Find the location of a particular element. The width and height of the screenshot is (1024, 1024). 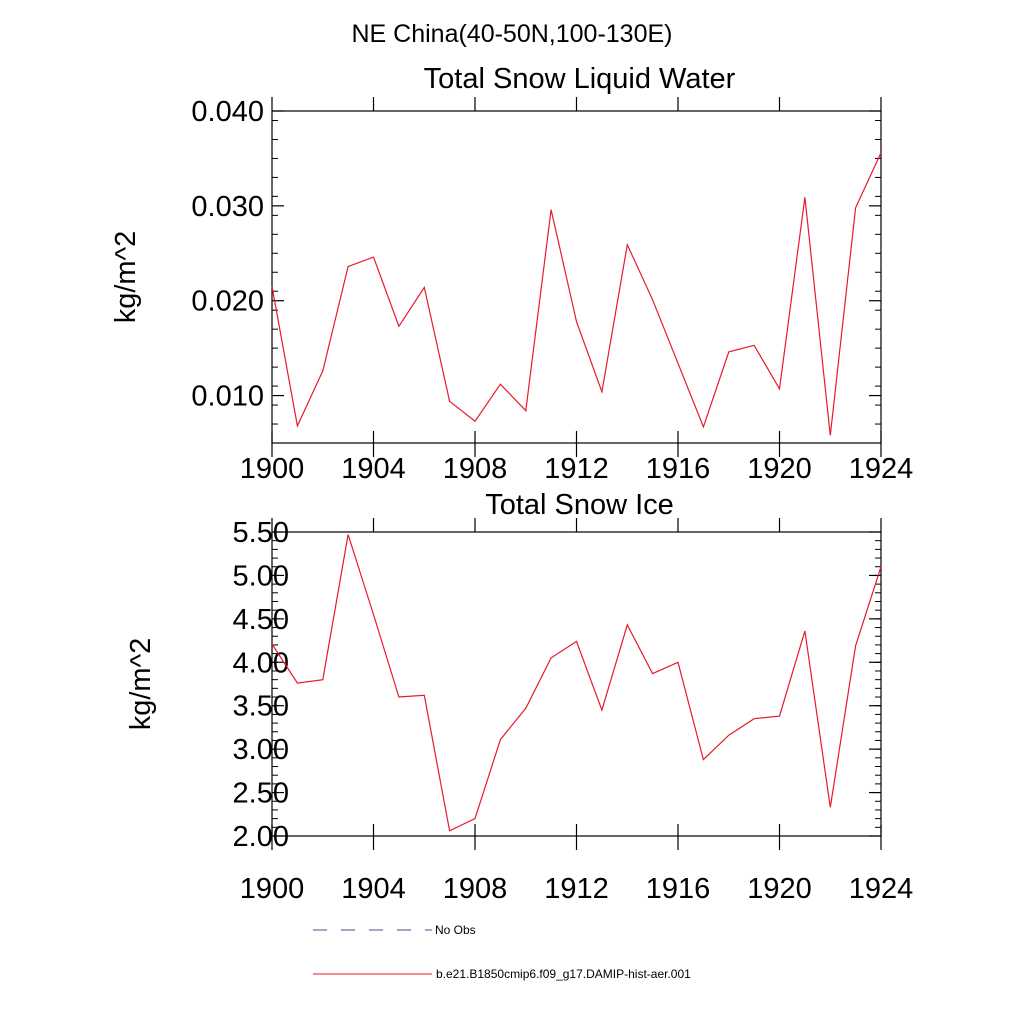

y-tick-label: 0.010 is located at coordinates (227, 397).